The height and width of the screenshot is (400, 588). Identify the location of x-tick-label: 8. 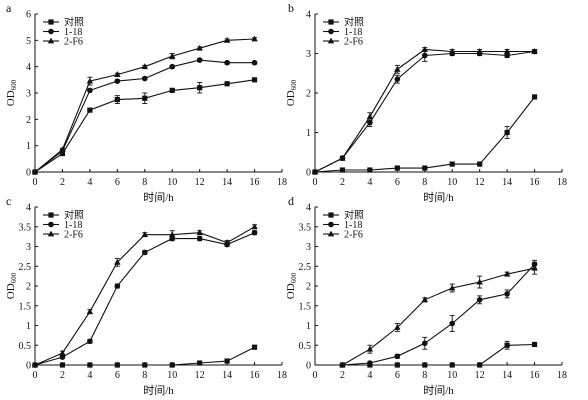
(144, 375).